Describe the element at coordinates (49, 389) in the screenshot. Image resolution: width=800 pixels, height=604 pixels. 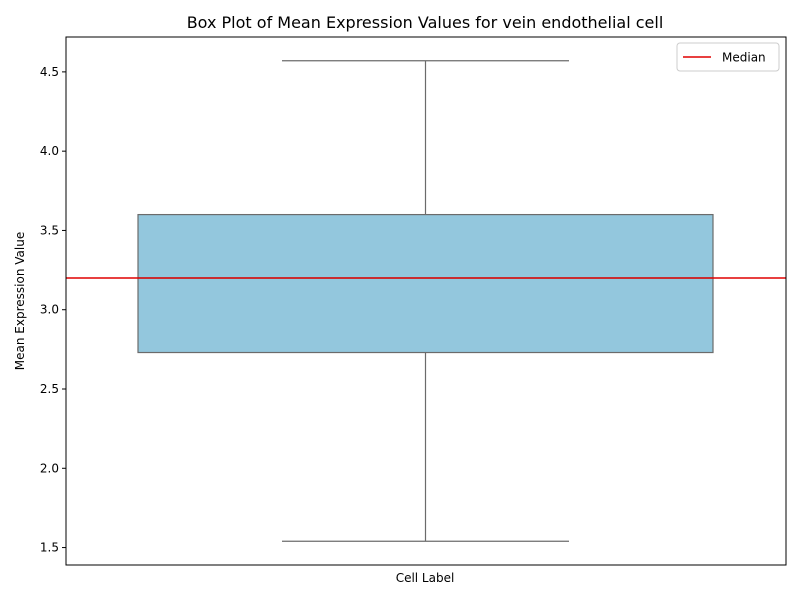
I see `y-tick-label: 2.5` at that location.